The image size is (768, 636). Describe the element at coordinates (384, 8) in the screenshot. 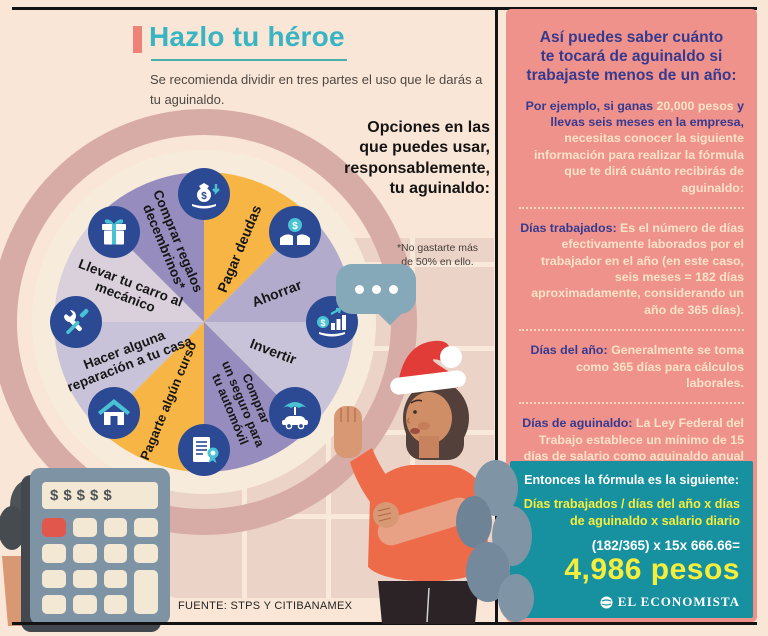

I see `top-border-line` at that location.